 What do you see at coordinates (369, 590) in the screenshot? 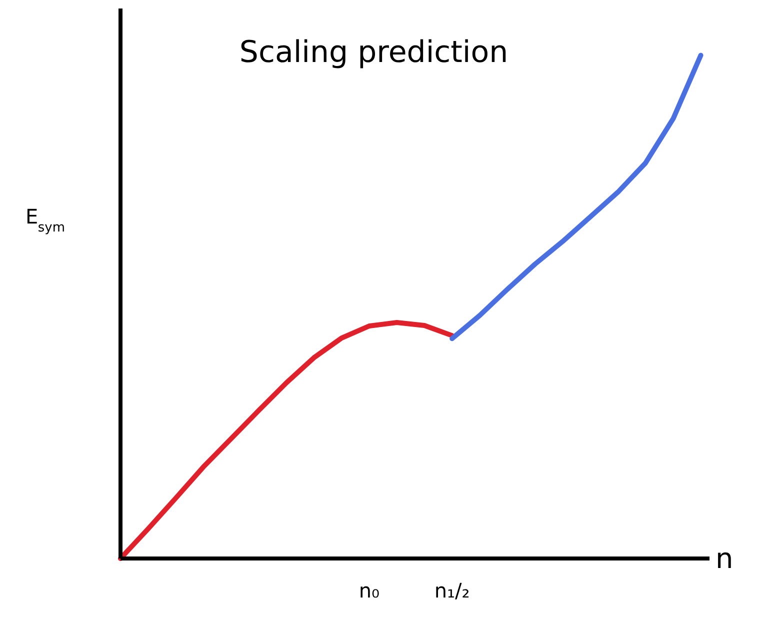
I see `x-tick-label: n₀` at bounding box center [369, 590].